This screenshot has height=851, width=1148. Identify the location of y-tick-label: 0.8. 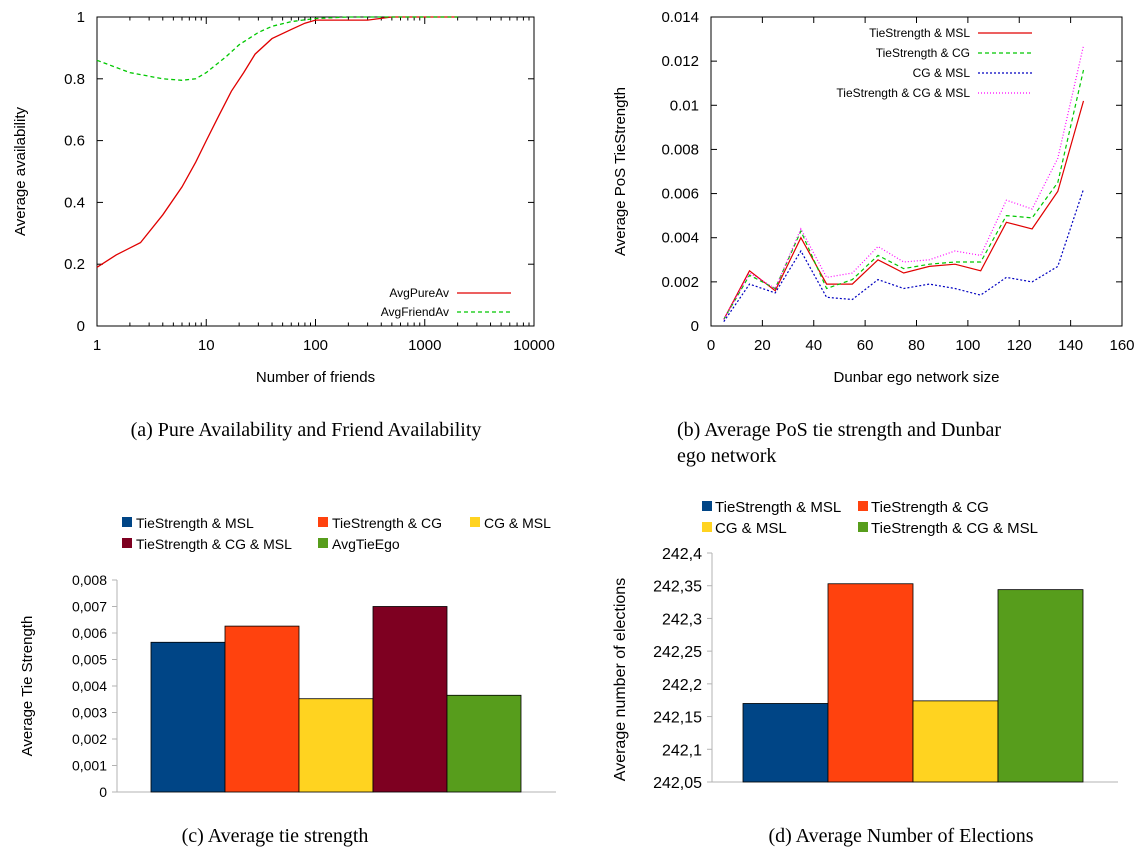
(74, 79).